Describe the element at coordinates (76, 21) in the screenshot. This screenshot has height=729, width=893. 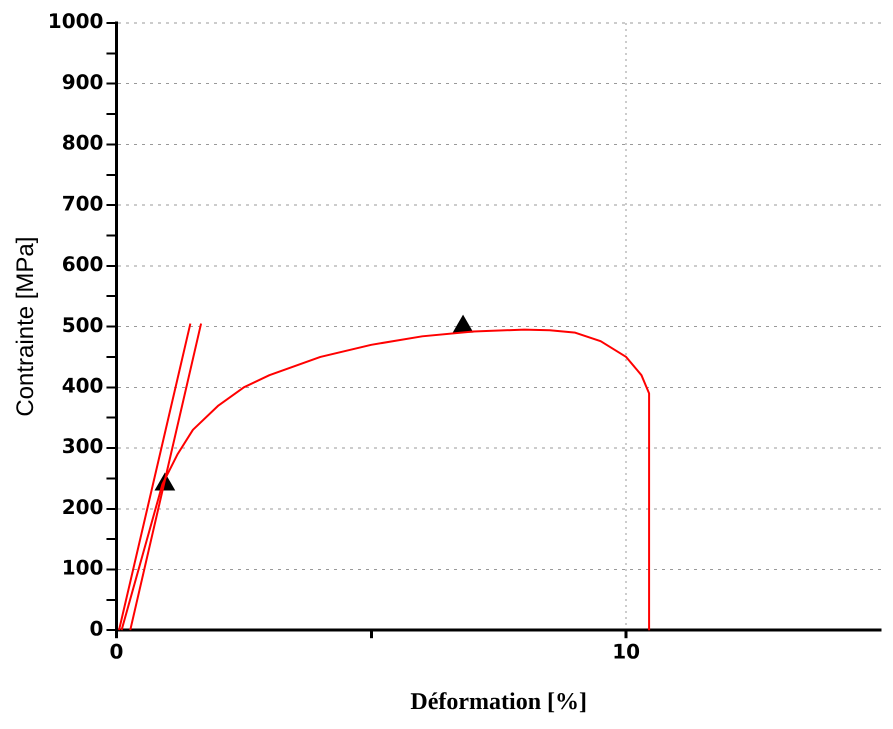
I see `y-tick-label: 1000` at that location.